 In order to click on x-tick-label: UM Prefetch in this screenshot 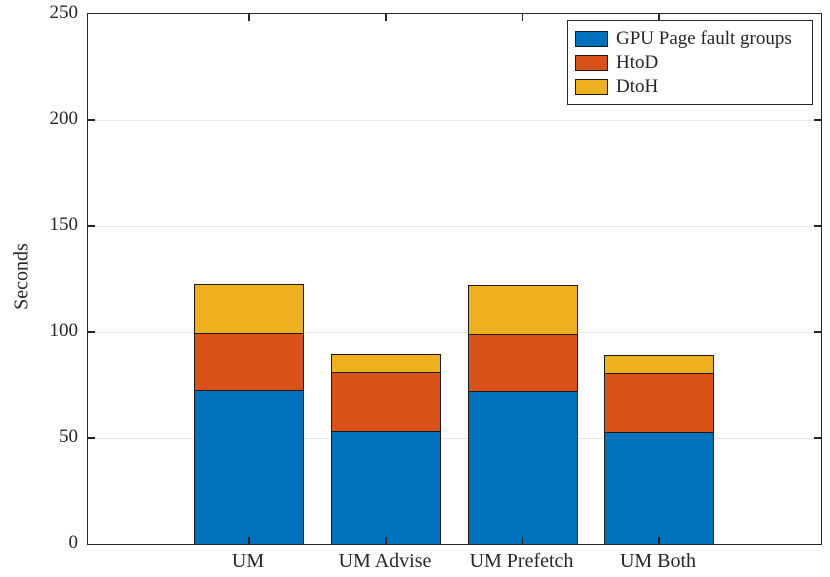, I will do `click(521, 561)`.